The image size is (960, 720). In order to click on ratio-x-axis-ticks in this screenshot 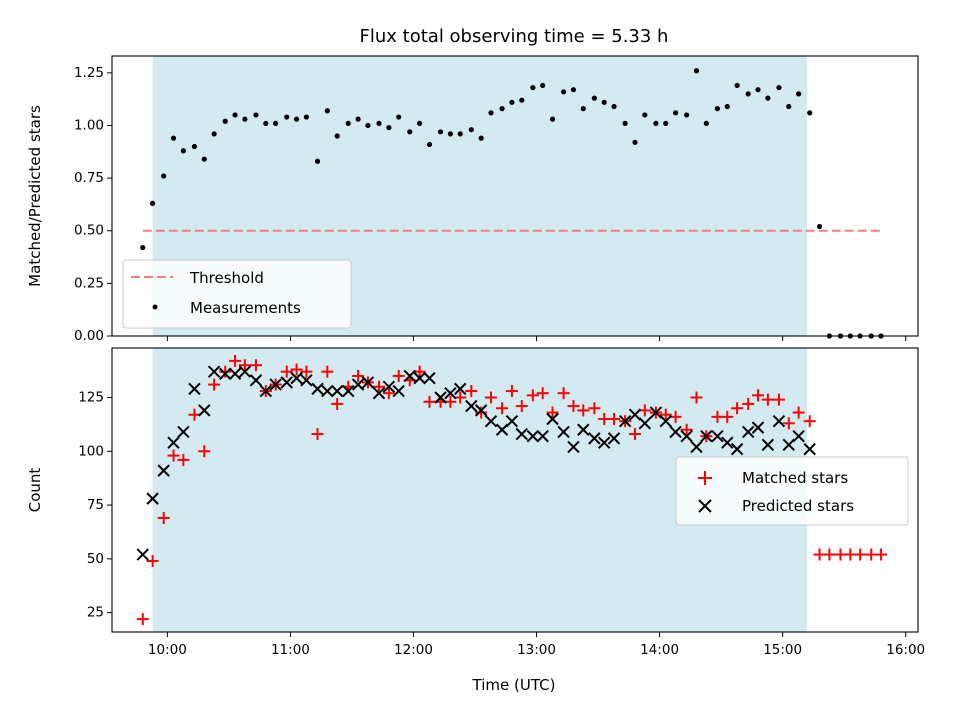, I will do `click(536, 338)`.